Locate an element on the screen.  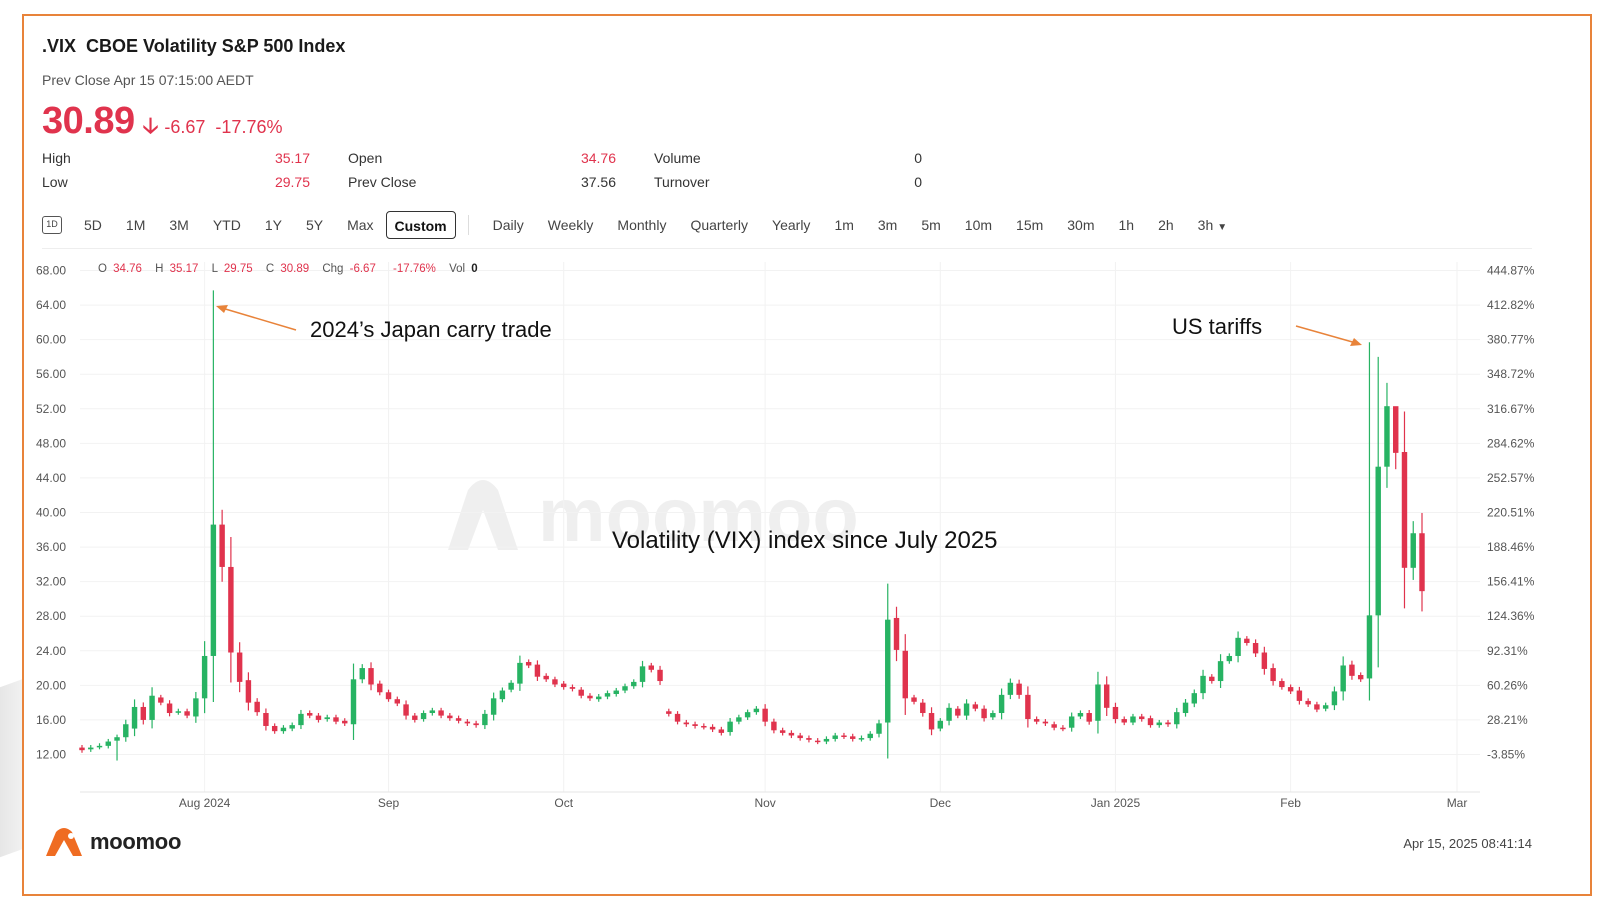
tariffs-arrow-head-icon is located at coordinates (1356, 342).